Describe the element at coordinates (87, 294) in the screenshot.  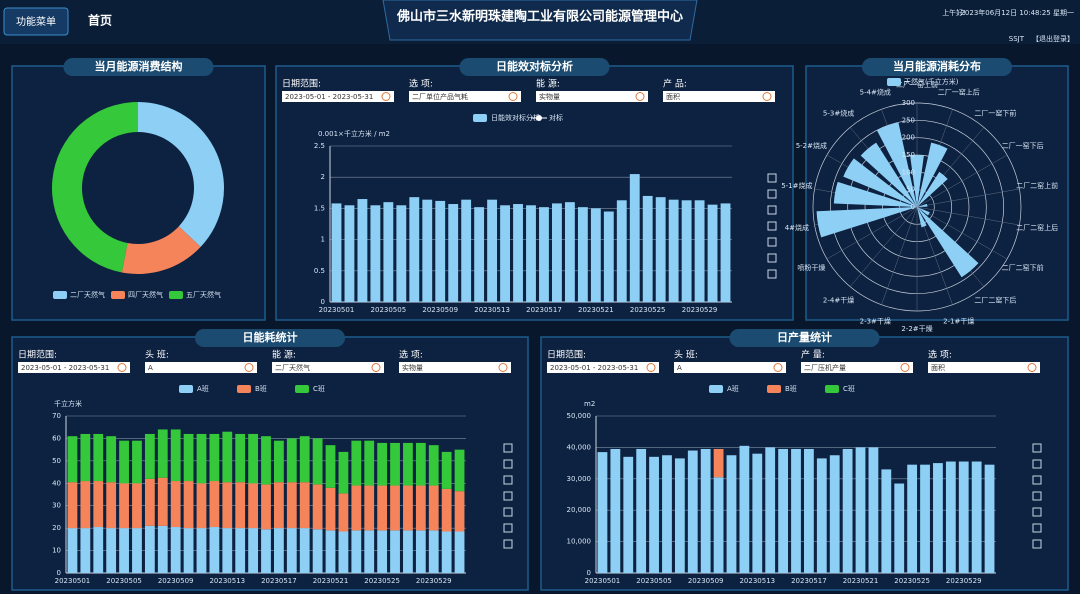
I see `legend-label: 二厂天然气` at that location.